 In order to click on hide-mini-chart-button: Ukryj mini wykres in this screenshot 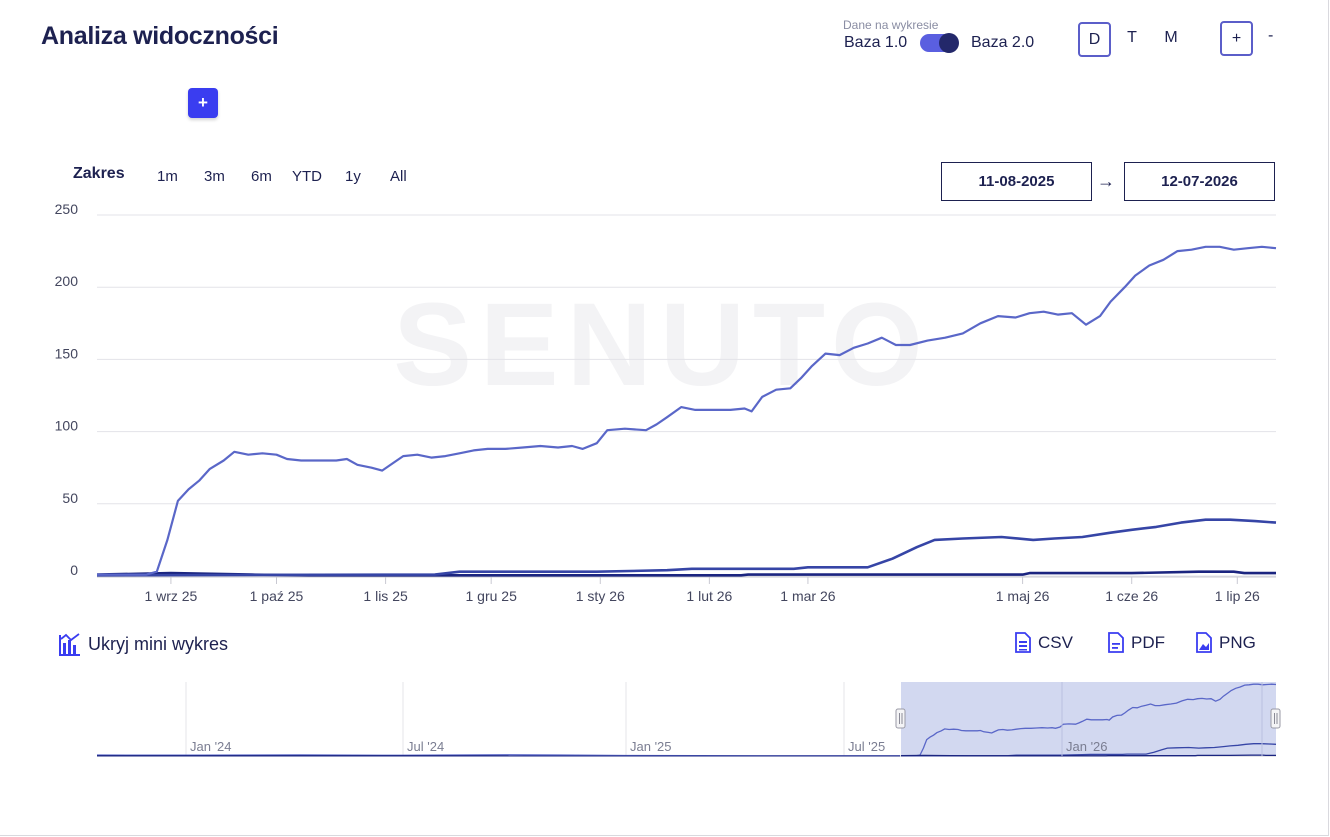, I will do `click(143, 644)`.